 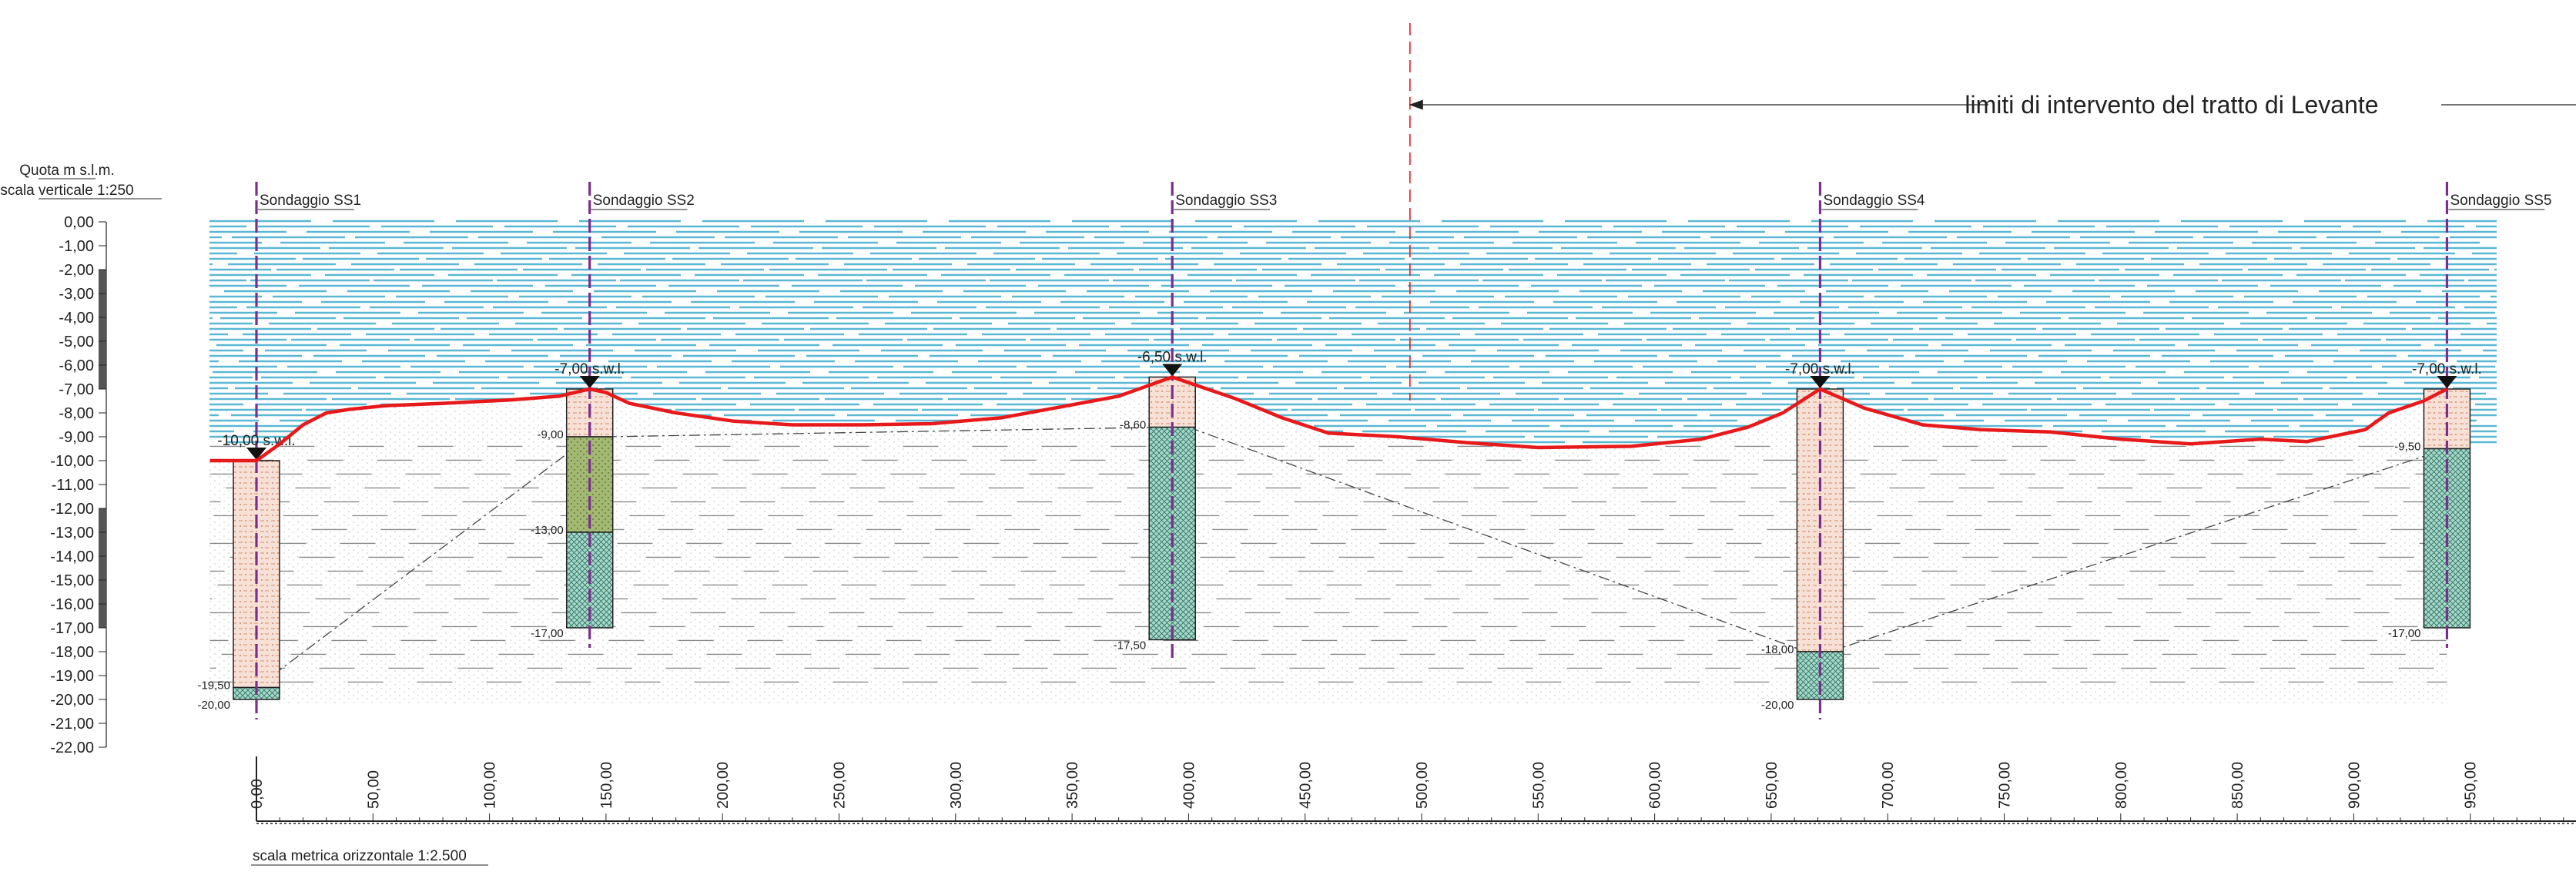 I want to click on vertical-scale-tick-label: -11,00, so click(x=73, y=486).